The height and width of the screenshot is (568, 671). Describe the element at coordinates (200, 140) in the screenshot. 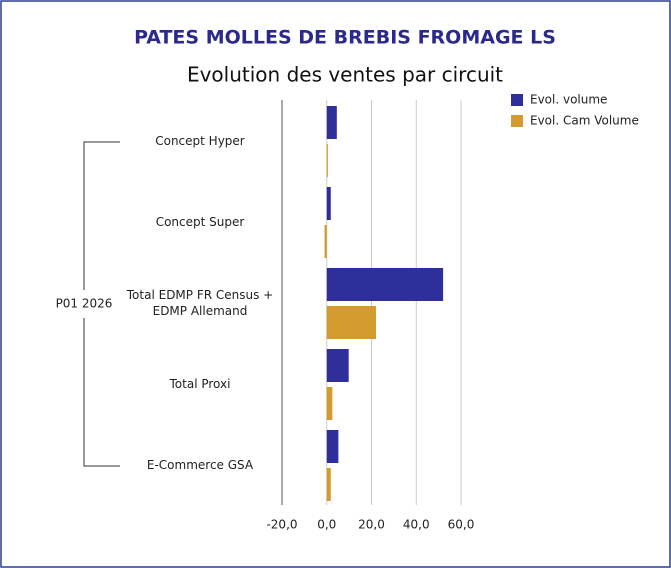

I see `y-tick-label: Concept Hyper` at that location.